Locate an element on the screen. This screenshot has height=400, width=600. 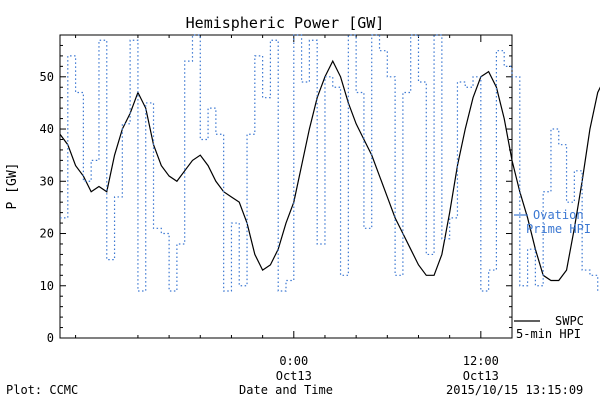
footer-left: Plot: CCMC is located at coordinates (42, 390).